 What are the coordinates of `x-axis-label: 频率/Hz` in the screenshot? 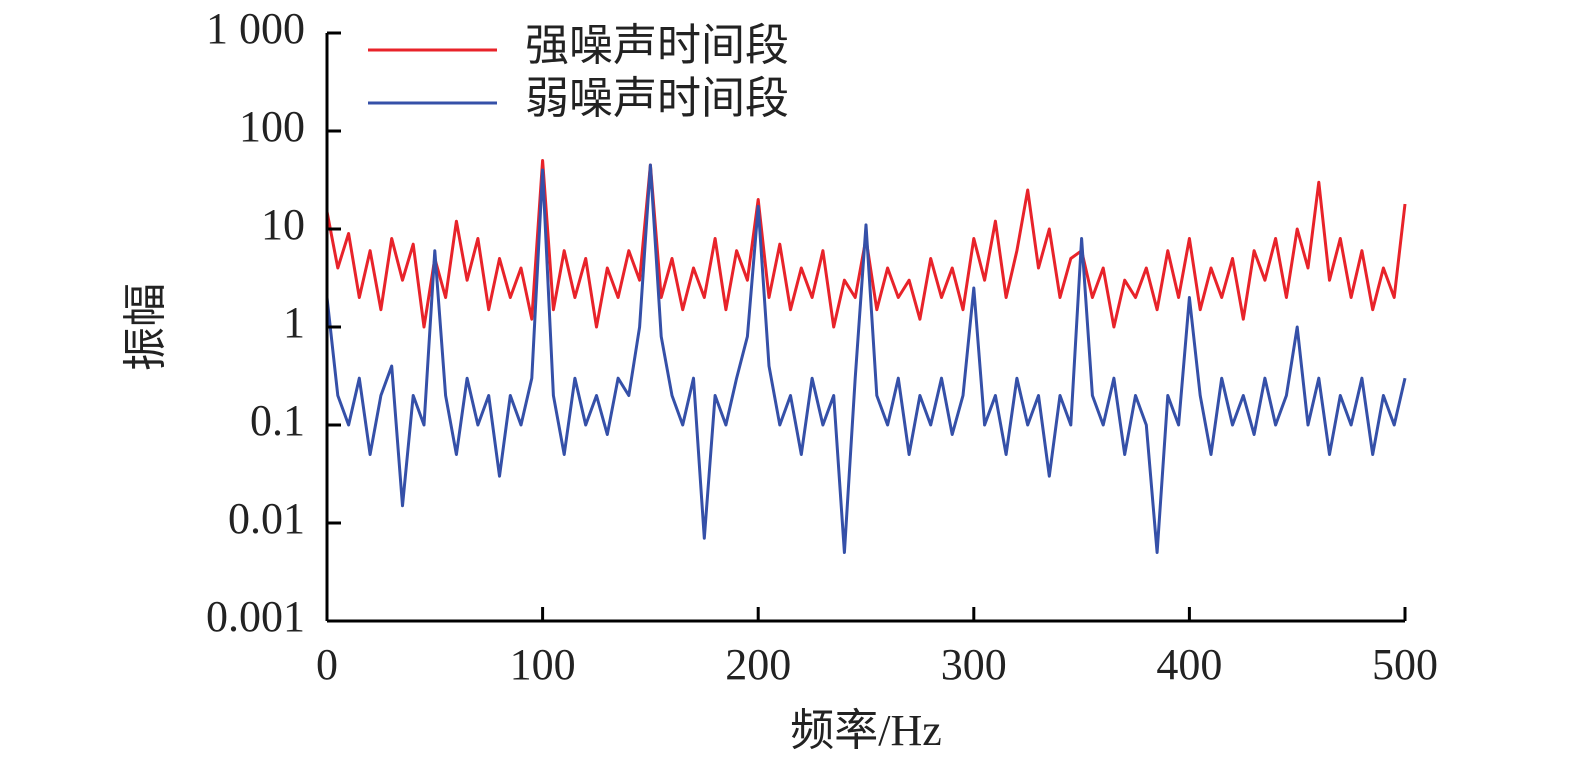 It's located at (866, 730).